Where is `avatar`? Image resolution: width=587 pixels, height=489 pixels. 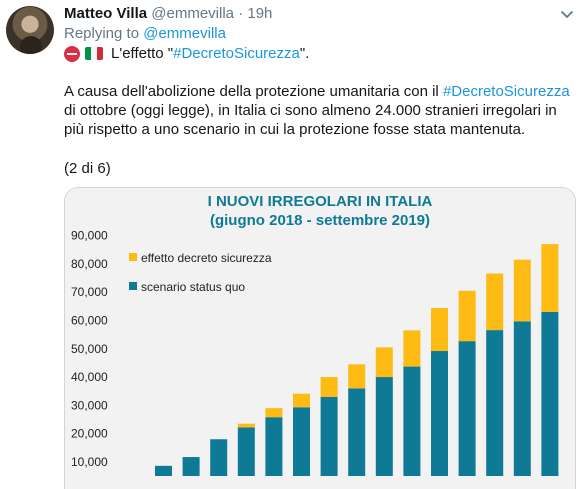
avatar is located at coordinates (30, 30).